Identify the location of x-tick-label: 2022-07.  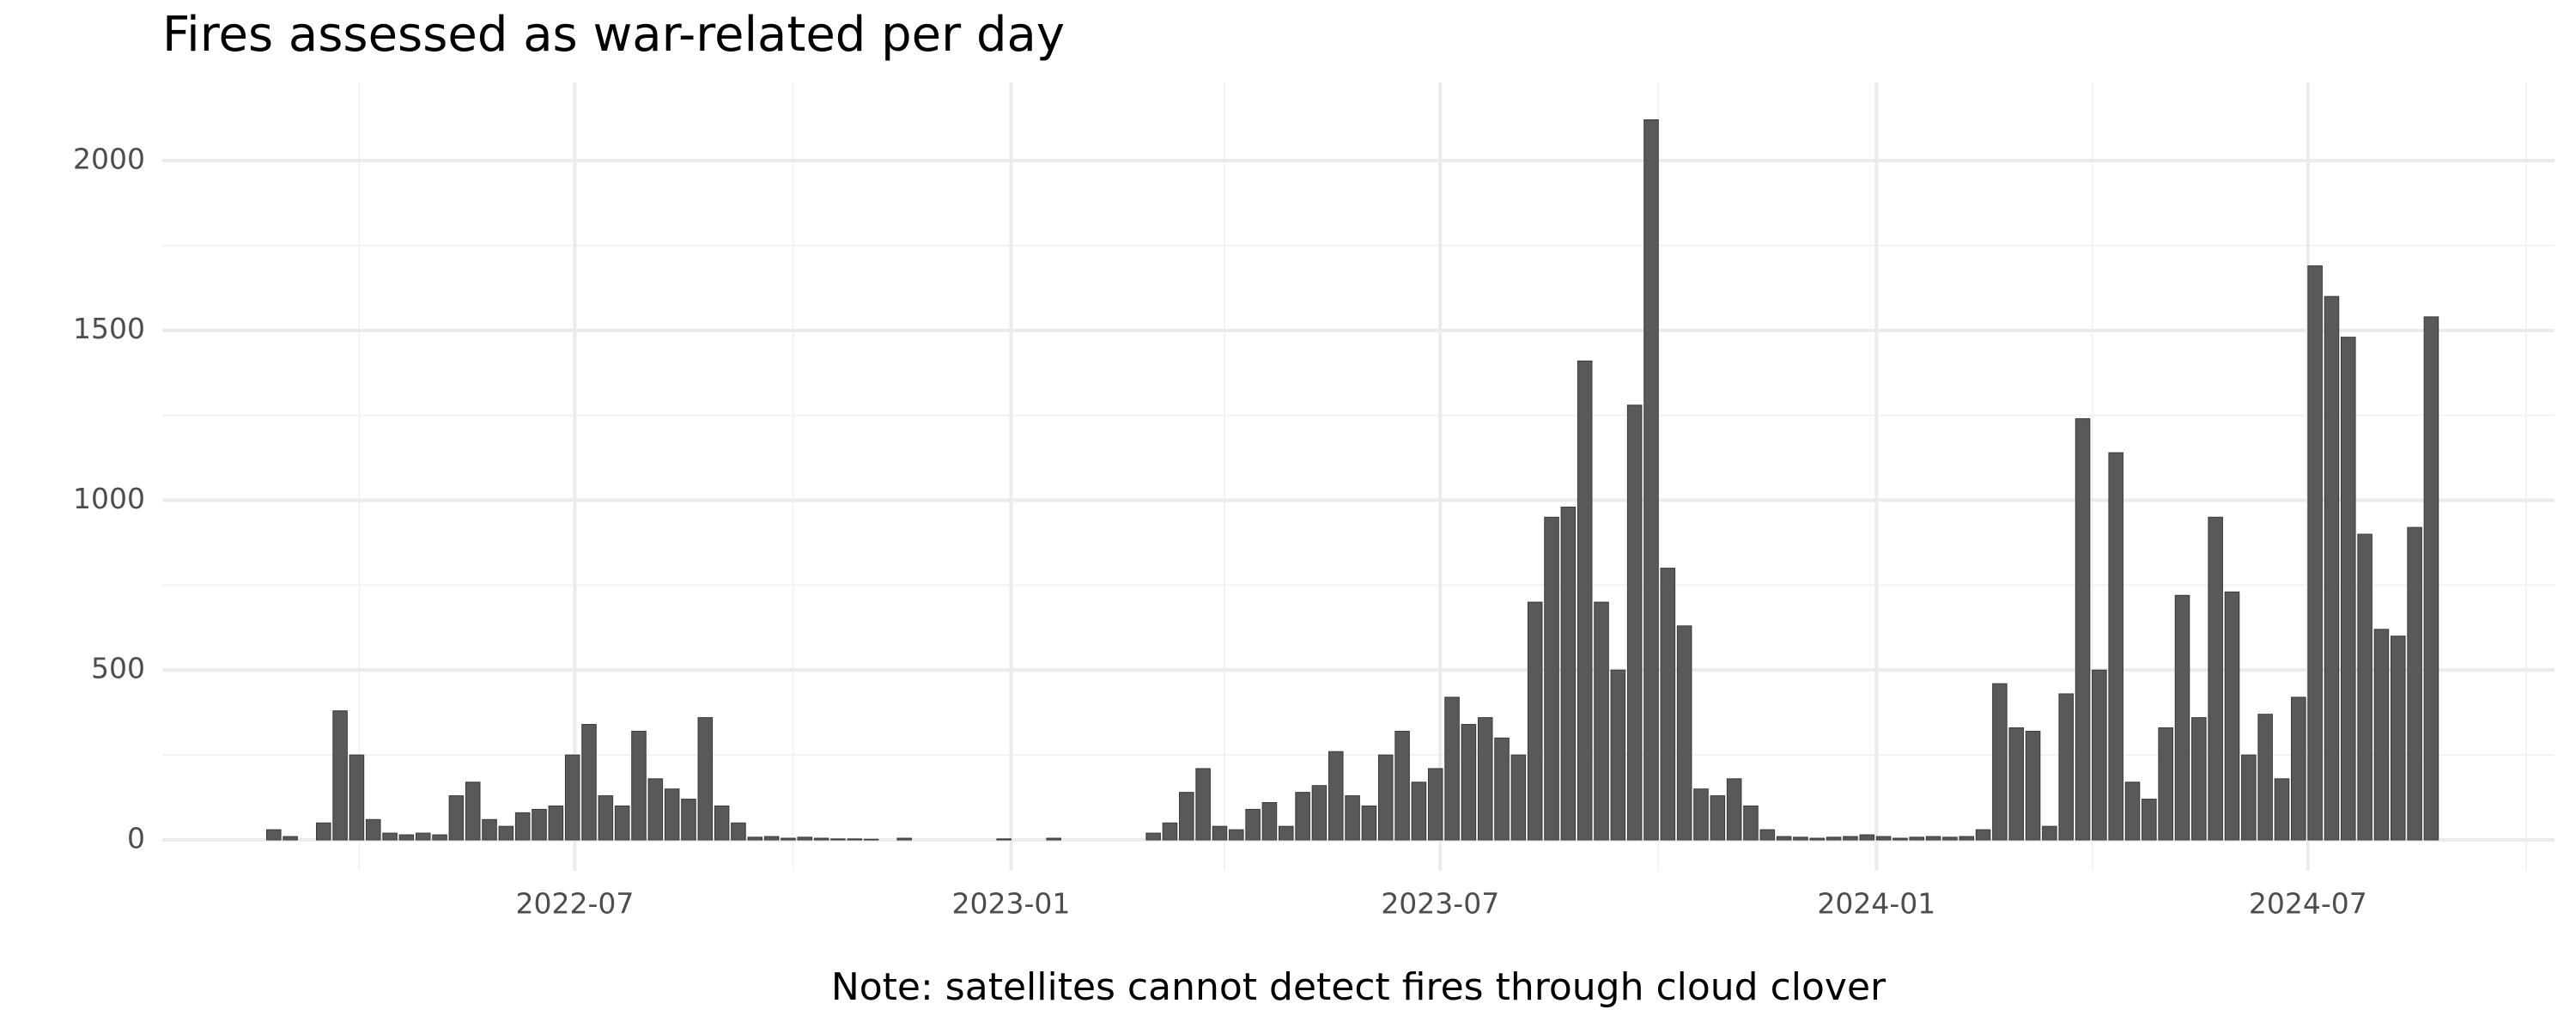
(574, 904).